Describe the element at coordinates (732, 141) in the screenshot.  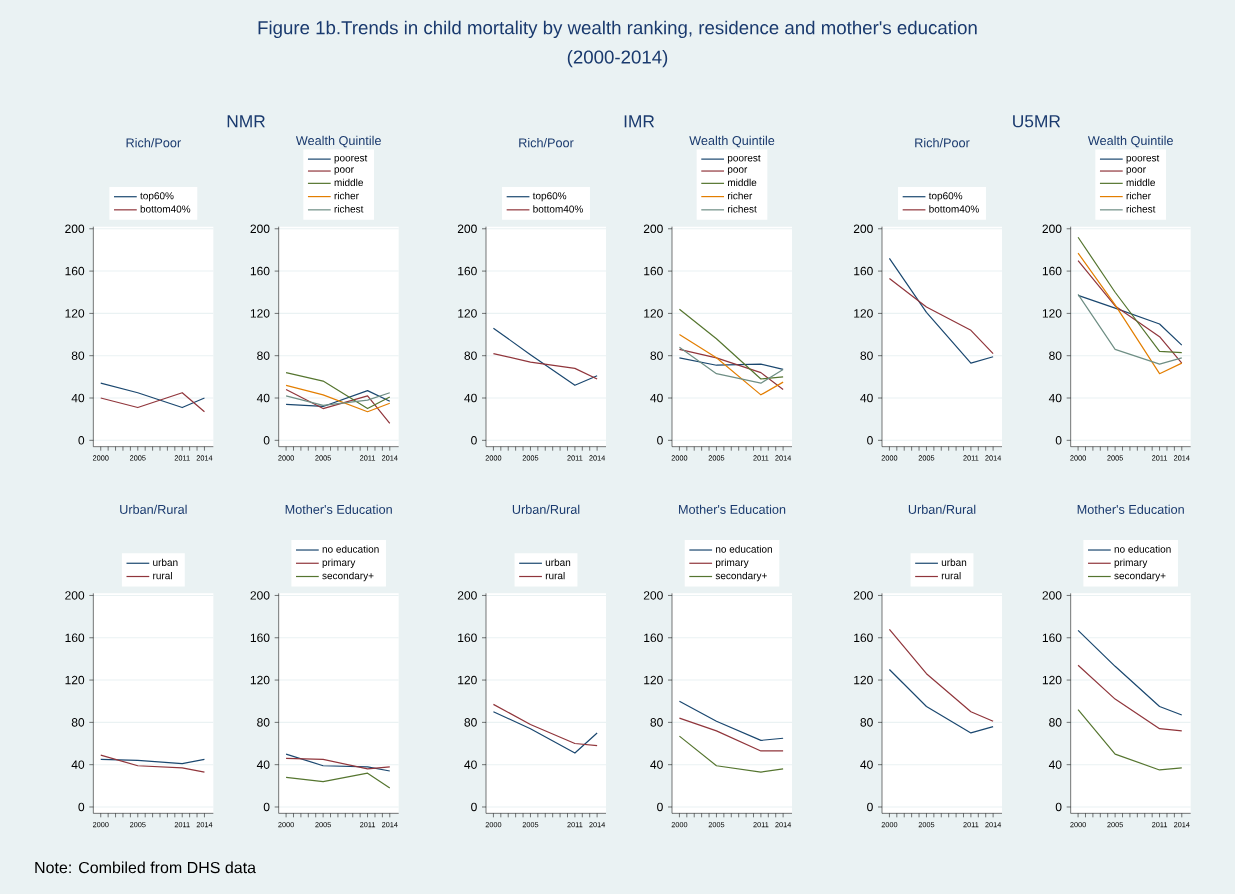
I see `chart-title: Wealth Quintile` at that location.